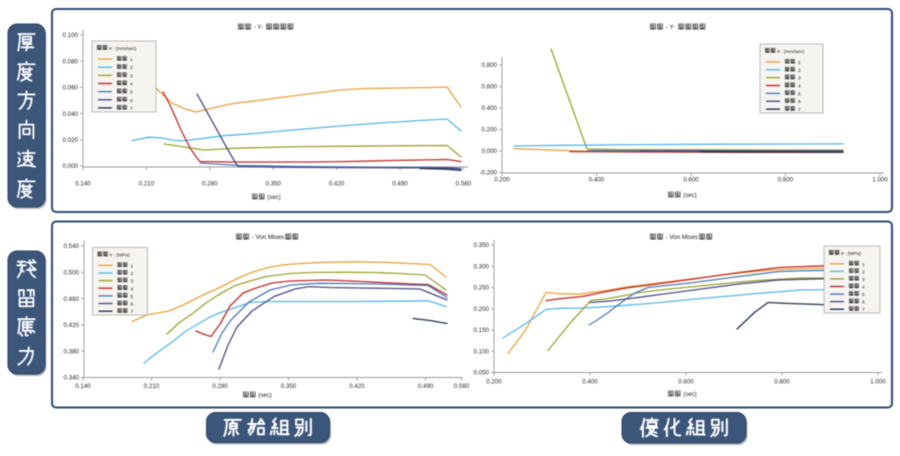 The image size is (900, 456). Describe the element at coordinates (72, 299) in the screenshot. I see `svg-text: 0.460` at that location.